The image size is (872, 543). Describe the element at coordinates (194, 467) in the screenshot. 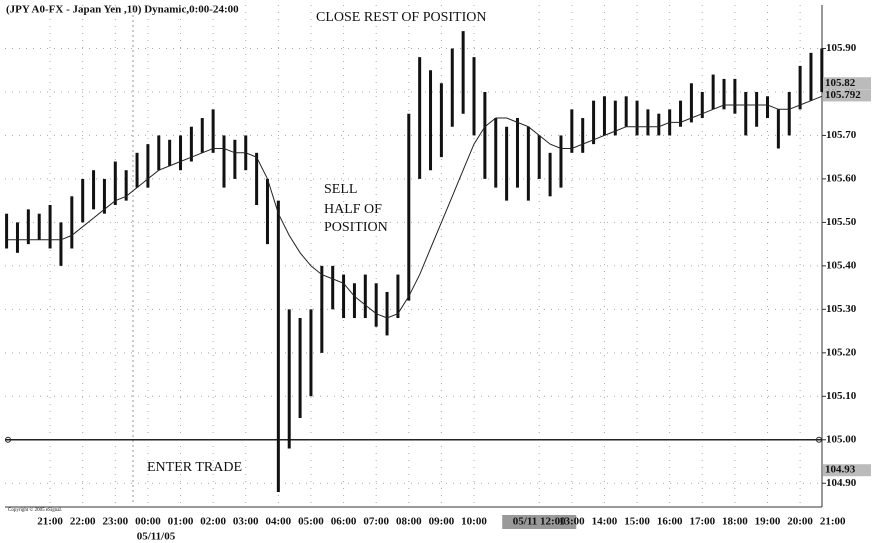

I see `annotation: ENTER TRADE` at that location.